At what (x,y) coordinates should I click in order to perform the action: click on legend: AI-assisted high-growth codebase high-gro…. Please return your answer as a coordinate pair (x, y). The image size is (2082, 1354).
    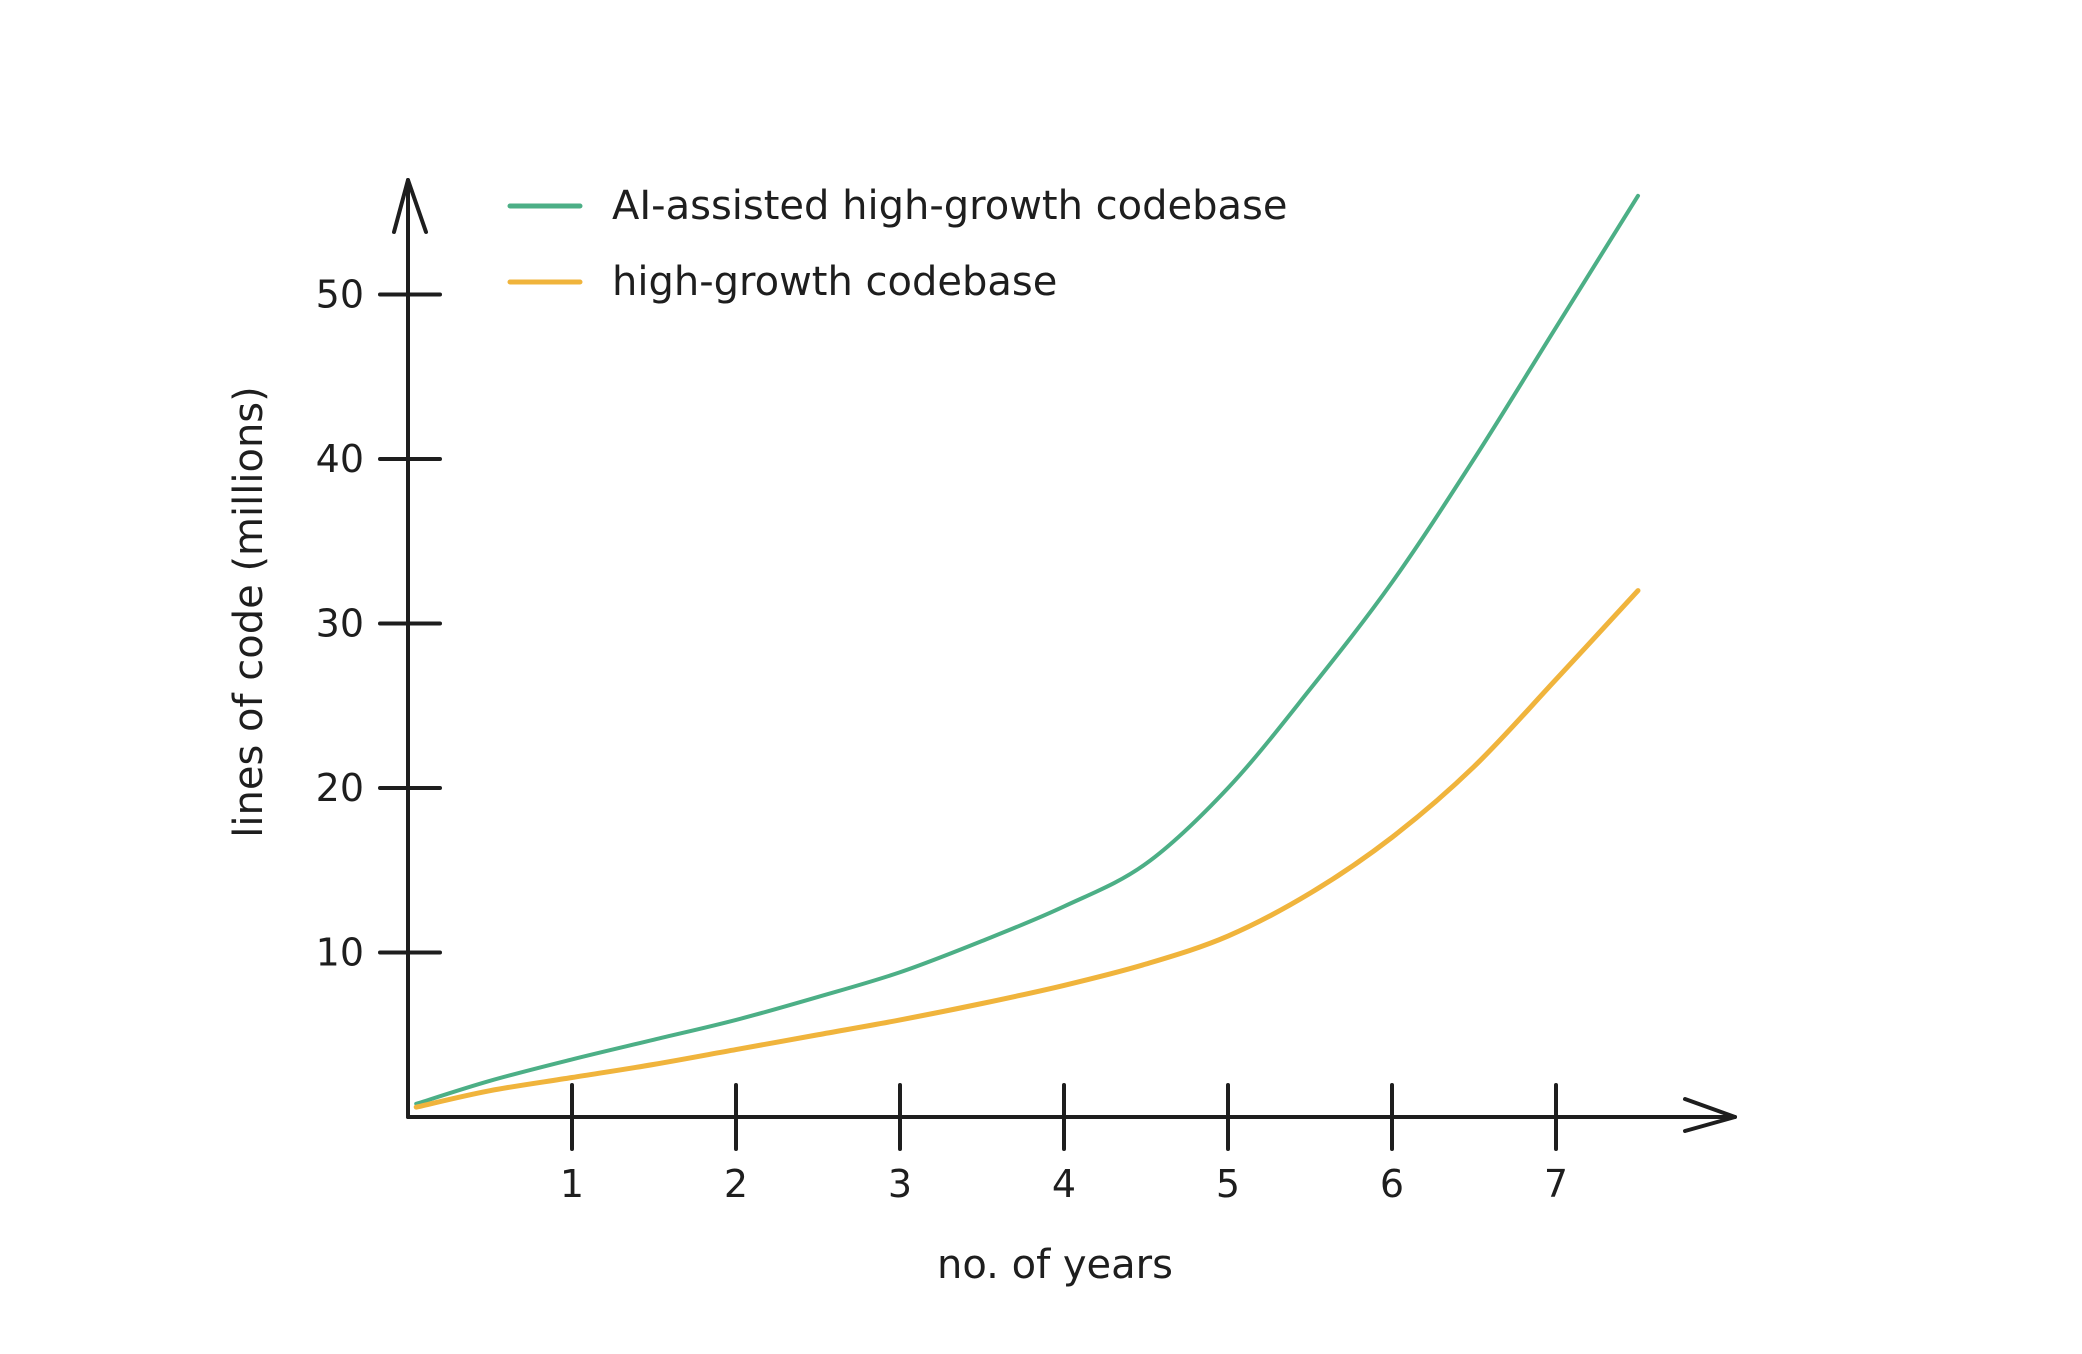
    Looking at the image, I should click on (897, 244).